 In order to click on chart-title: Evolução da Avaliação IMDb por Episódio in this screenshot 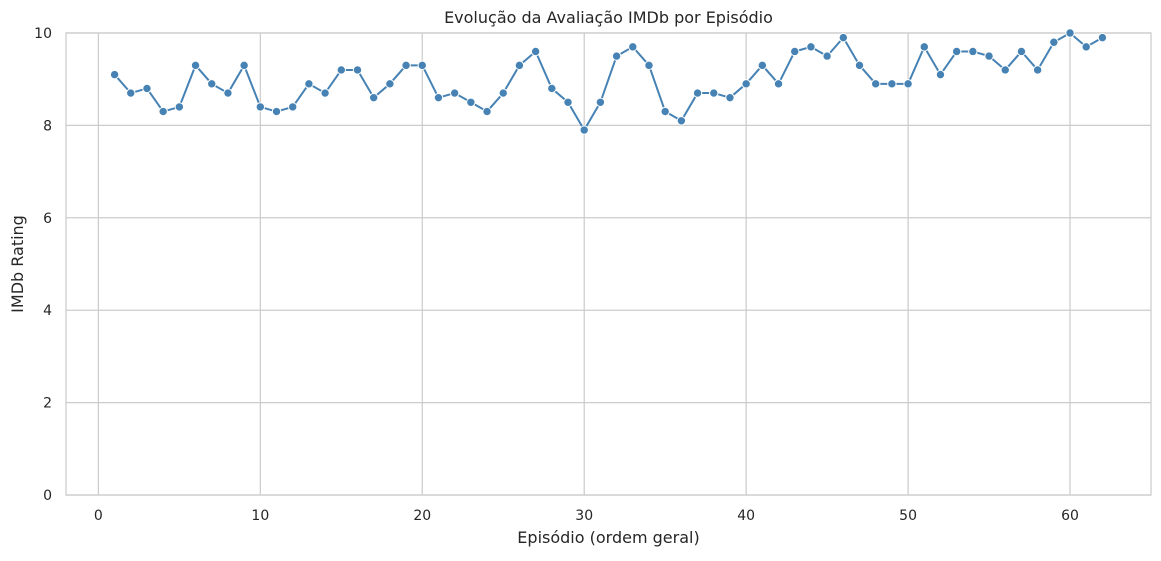, I will do `click(608, 17)`.